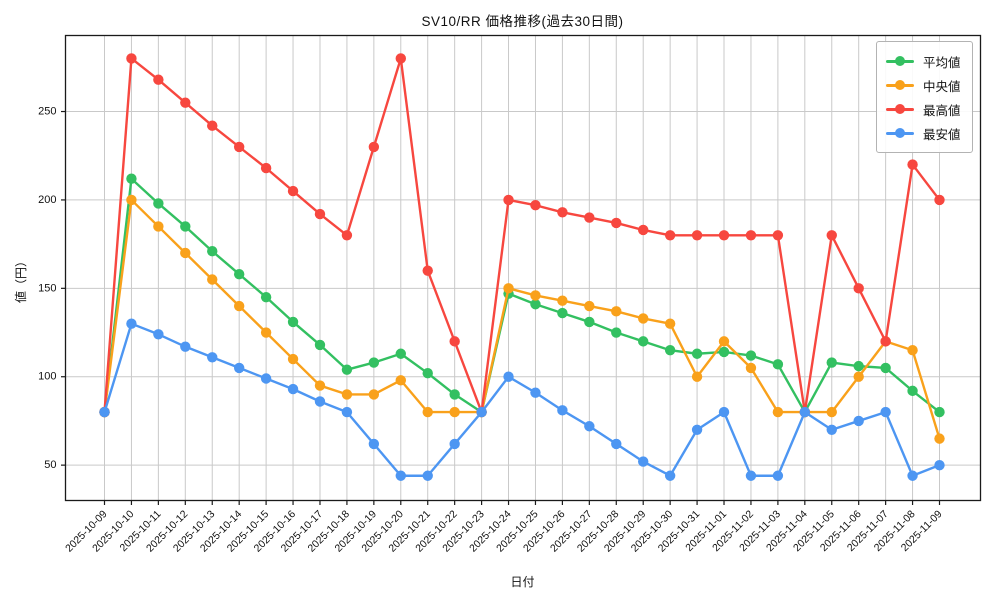 Image resolution: width=1000 pixels, height=600 pixels. I want to click on legend-label: 平均値, so click(942, 62).